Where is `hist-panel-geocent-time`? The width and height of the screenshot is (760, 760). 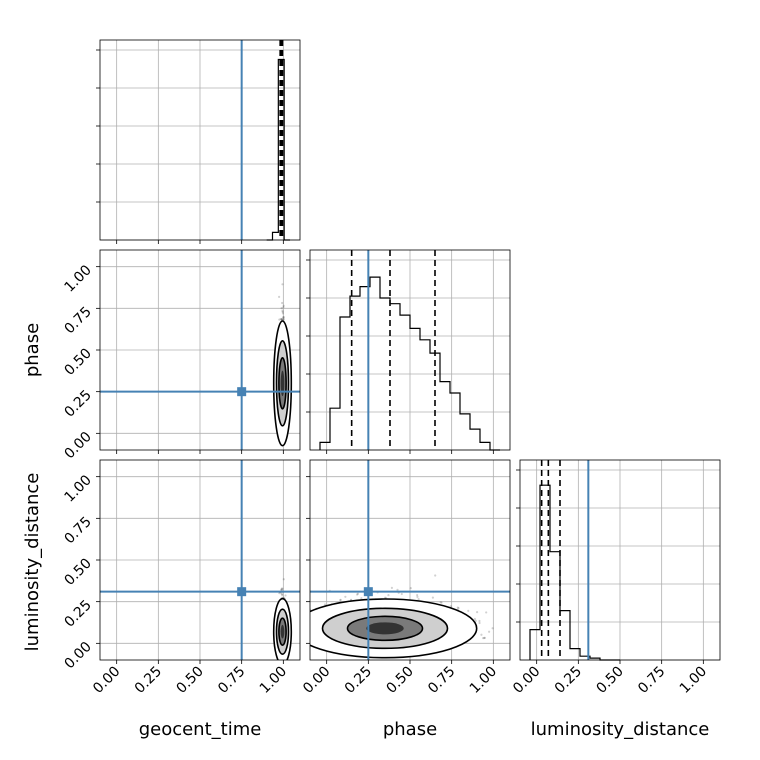 hist-panel-geocent-time is located at coordinates (198, 141).